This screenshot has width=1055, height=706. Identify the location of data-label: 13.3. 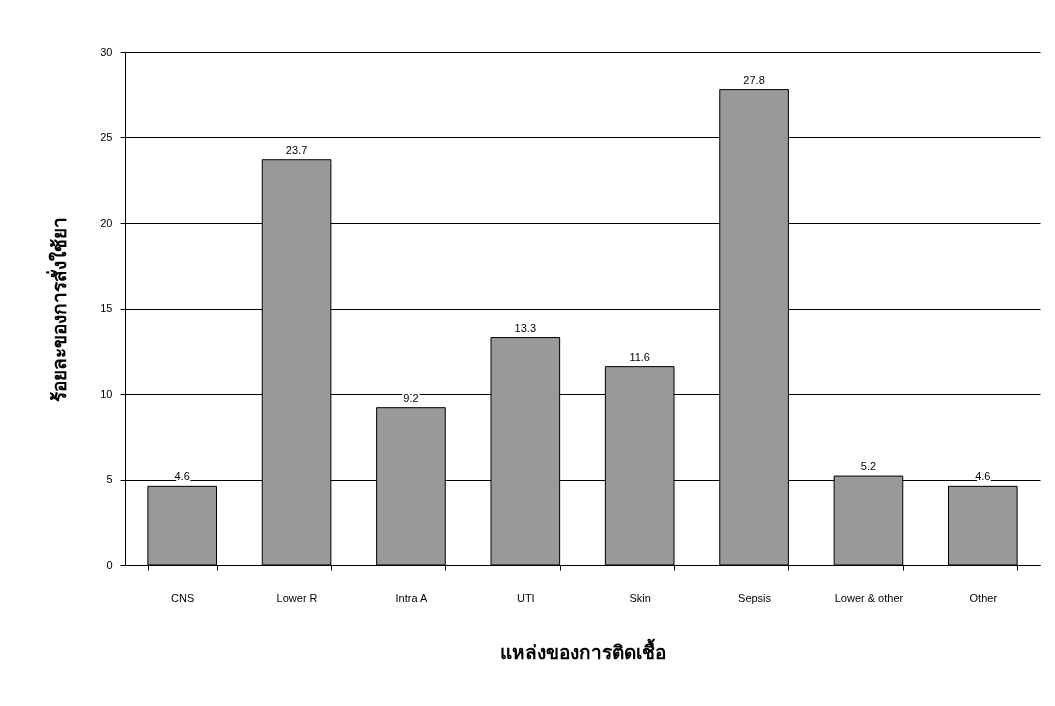
(525, 327).